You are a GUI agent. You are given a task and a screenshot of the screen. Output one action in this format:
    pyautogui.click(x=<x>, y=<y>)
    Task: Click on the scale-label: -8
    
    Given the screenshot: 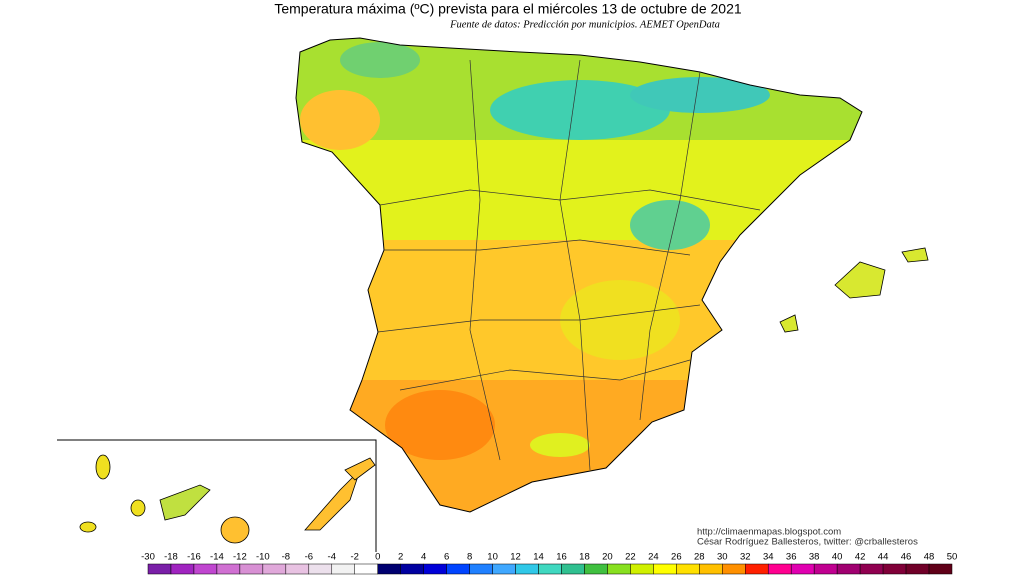 What is the action you would take?
    pyautogui.click(x=286, y=557)
    